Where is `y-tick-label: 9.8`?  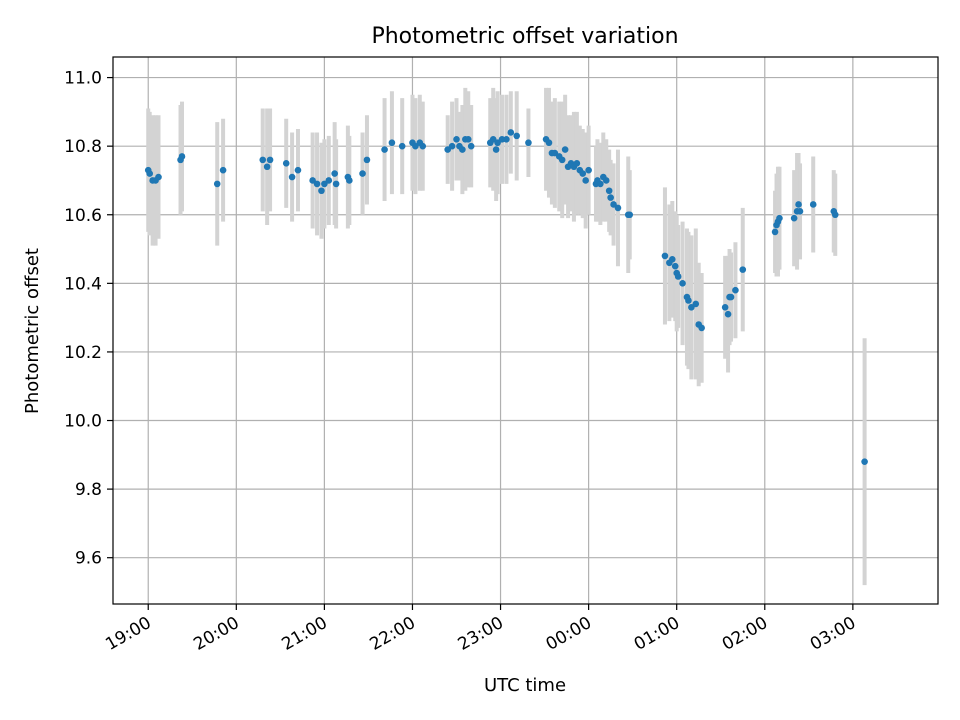
y-tick-label: 9.8 is located at coordinates (88, 490).